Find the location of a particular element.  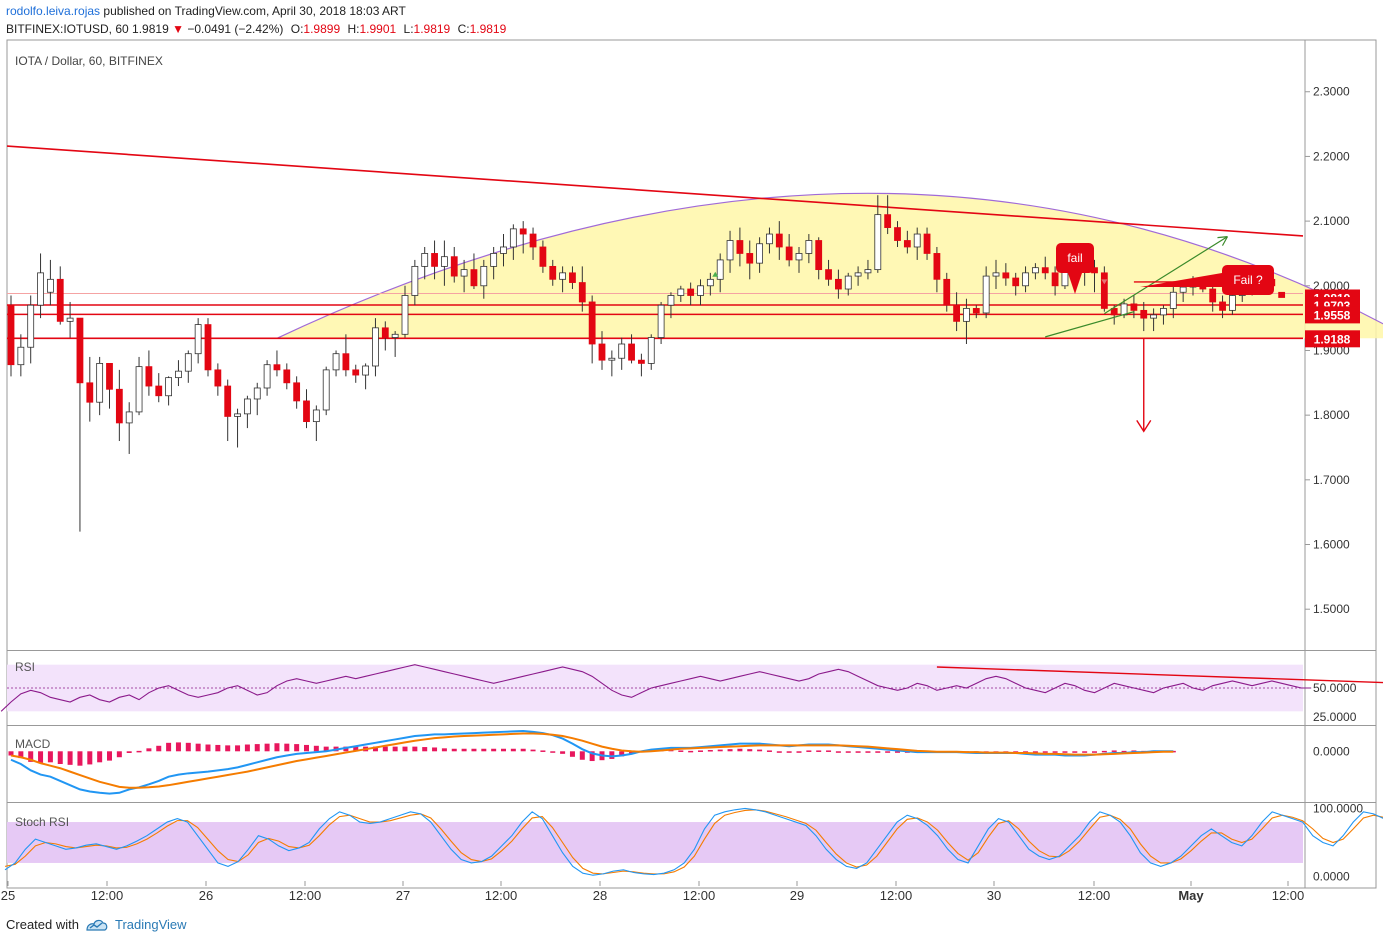

stoch-tick-label: 0.0000 is located at coordinates (1331, 877).